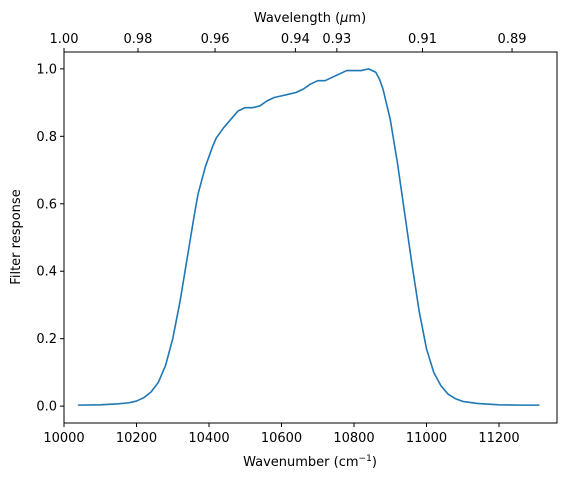 The height and width of the screenshot is (480, 567). I want to click on y-tick-label: 0.8, so click(46, 137).